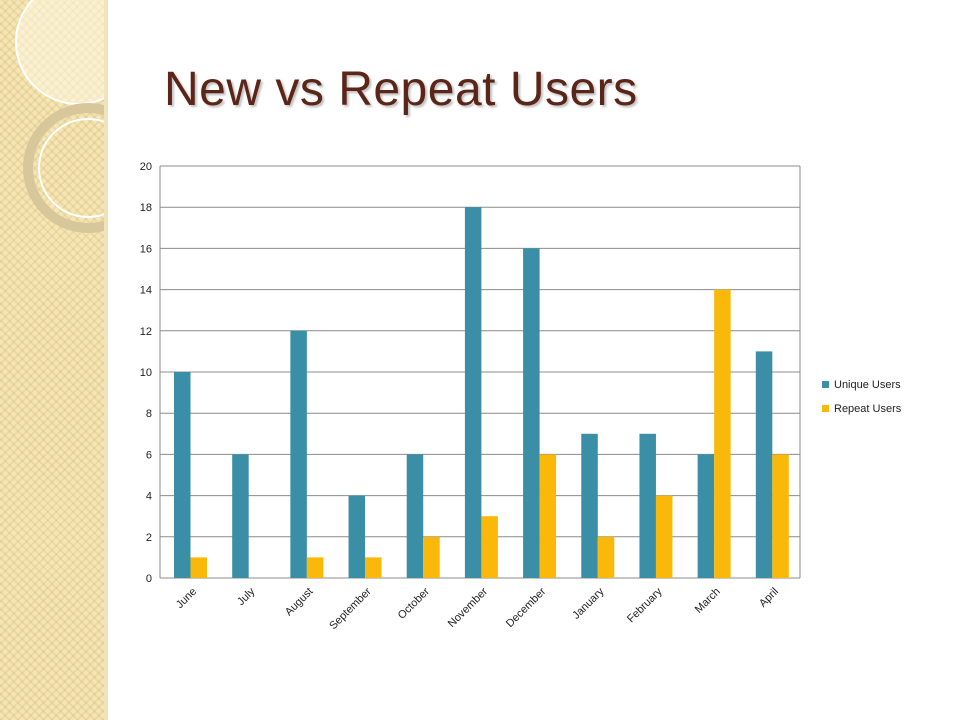  I want to click on y-tick-label: 4, so click(149, 497).